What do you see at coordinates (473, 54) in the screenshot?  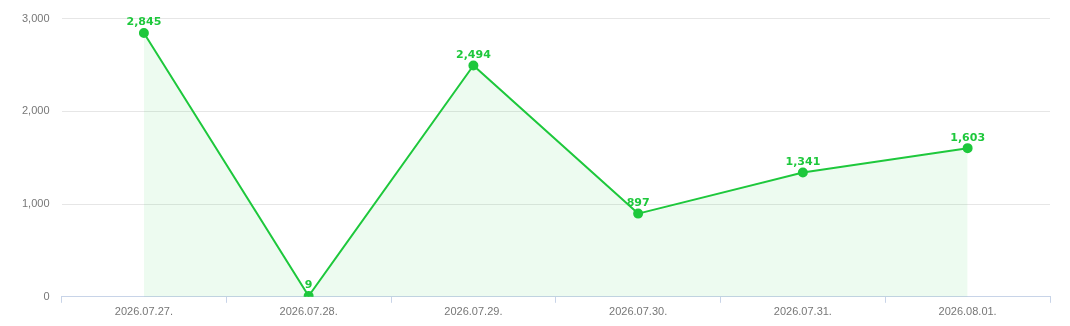 I see `data-label: 2,494` at bounding box center [473, 54].